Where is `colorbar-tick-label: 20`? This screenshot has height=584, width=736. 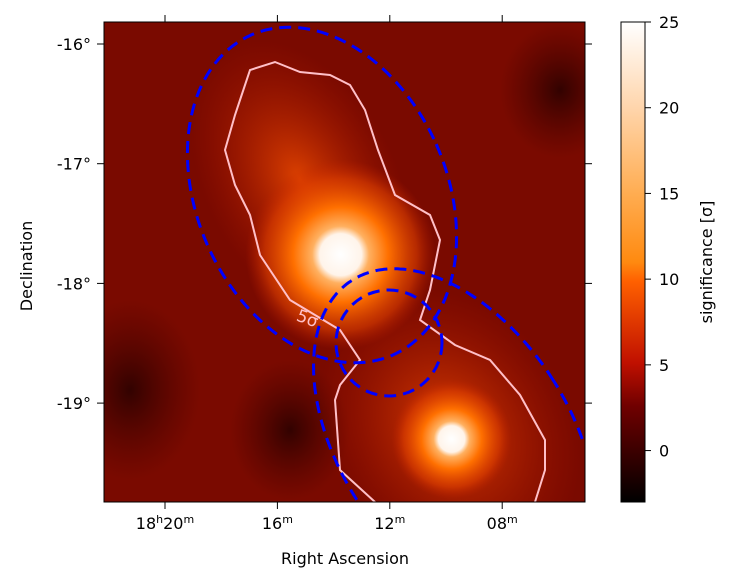 colorbar-tick-label: 20 is located at coordinates (669, 108).